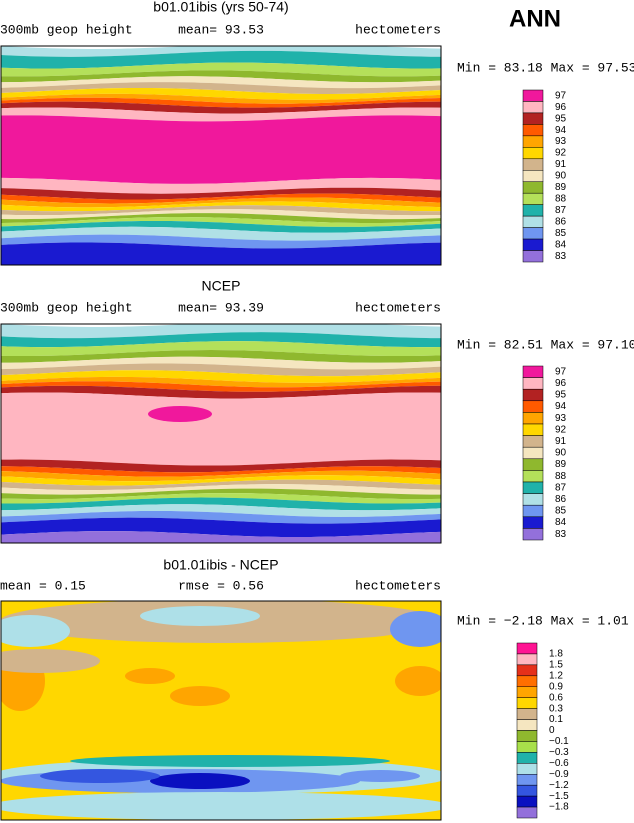 The image size is (634, 823). What do you see at coordinates (559, 785) in the screenshot?
I see `colorbar-label: −1.2` at bounding box center [559, 785].